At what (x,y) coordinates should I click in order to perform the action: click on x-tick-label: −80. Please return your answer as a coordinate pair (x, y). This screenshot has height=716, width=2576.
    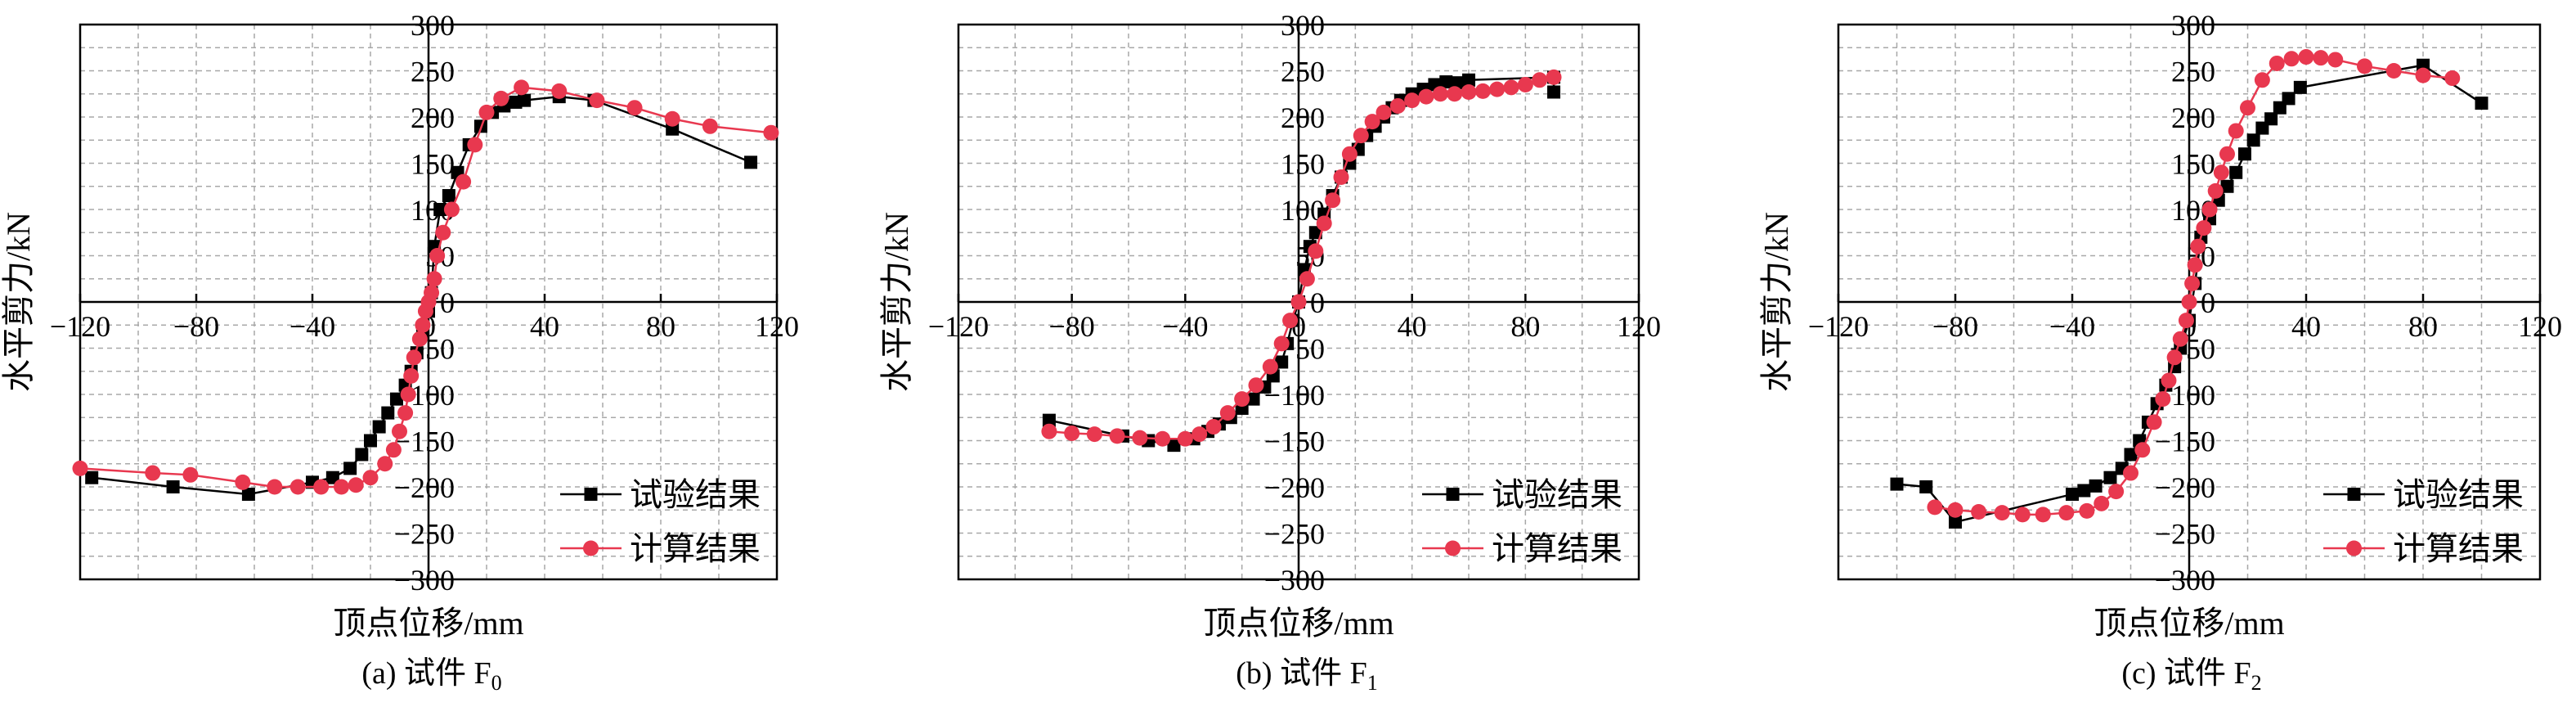
    Looking at the image, I should click on (196, 326).